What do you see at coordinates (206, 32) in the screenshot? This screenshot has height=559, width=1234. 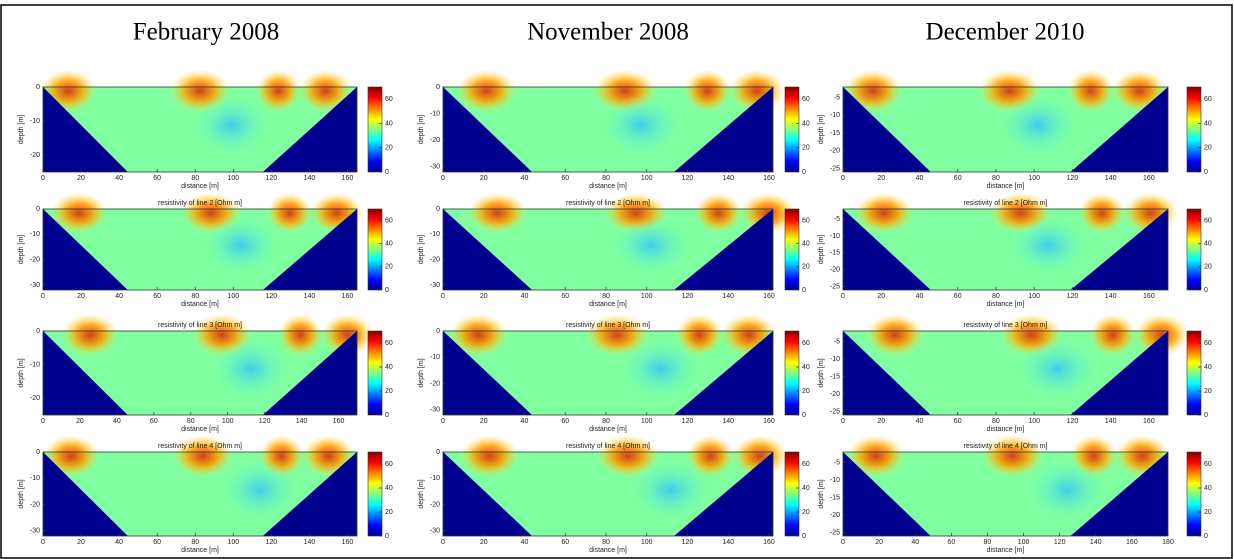 I see `column-title: February 2008` at bounding box center [206, 32].